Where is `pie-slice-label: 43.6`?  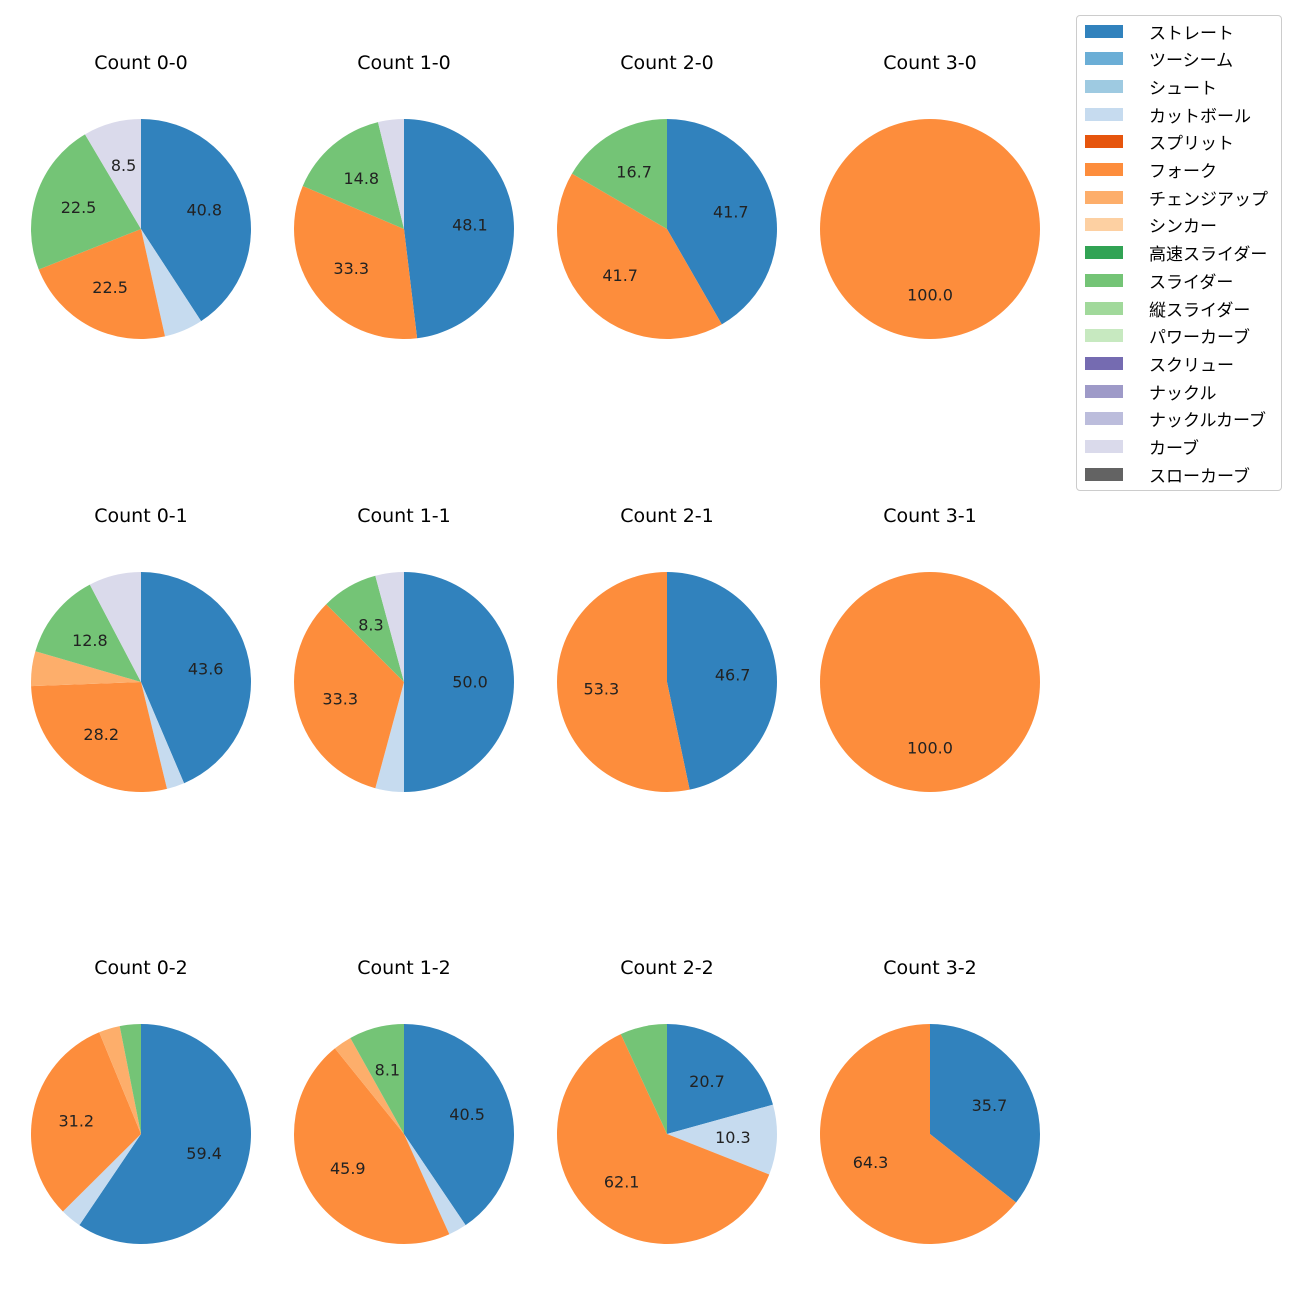 pie-slice-label: 43.6 is located at coordinates (206, 668).